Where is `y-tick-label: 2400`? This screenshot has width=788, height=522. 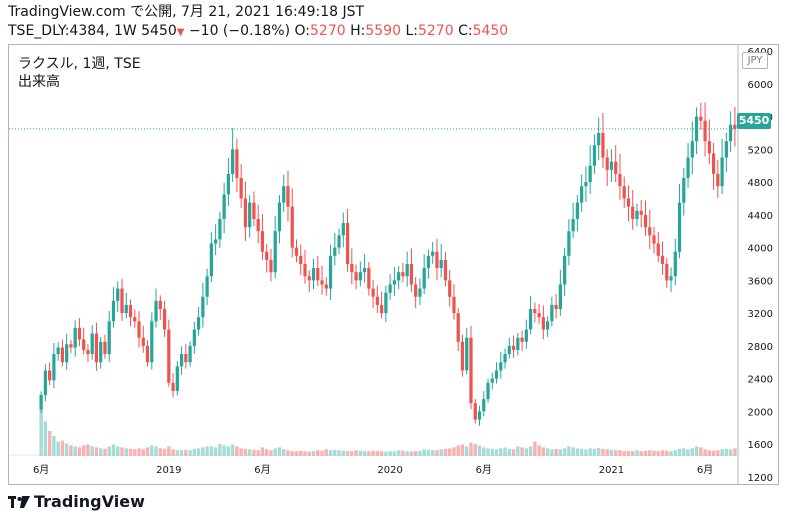
y-tick-label: 2400 is located at coordinates (760, 380).